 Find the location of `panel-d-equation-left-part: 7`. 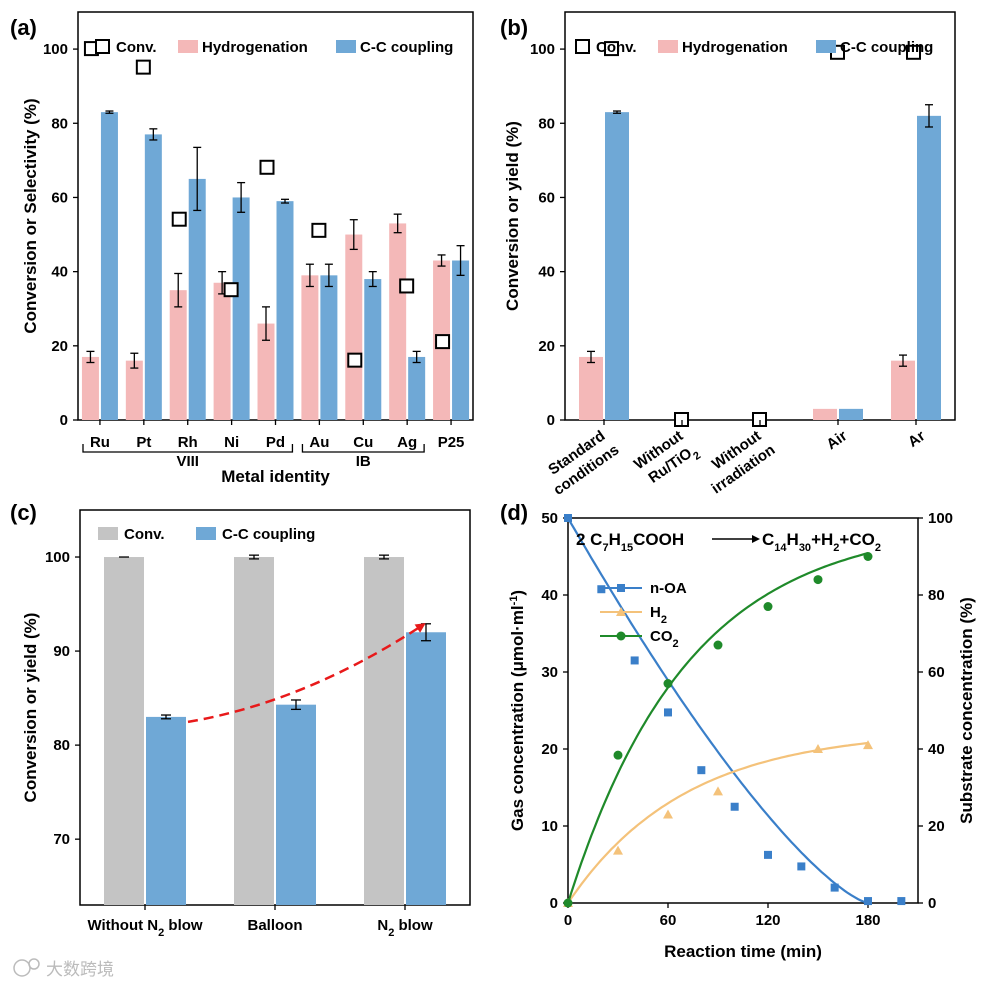

panel-d-equation-left-part: 7 is located at coordinates (605, 548).